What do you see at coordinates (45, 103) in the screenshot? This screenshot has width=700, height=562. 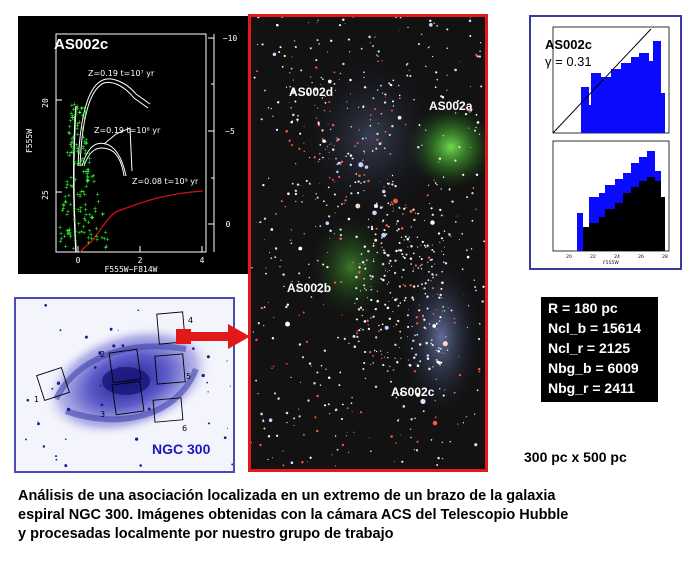 I see `y-tick: 20` at bounding box center [45, 103].